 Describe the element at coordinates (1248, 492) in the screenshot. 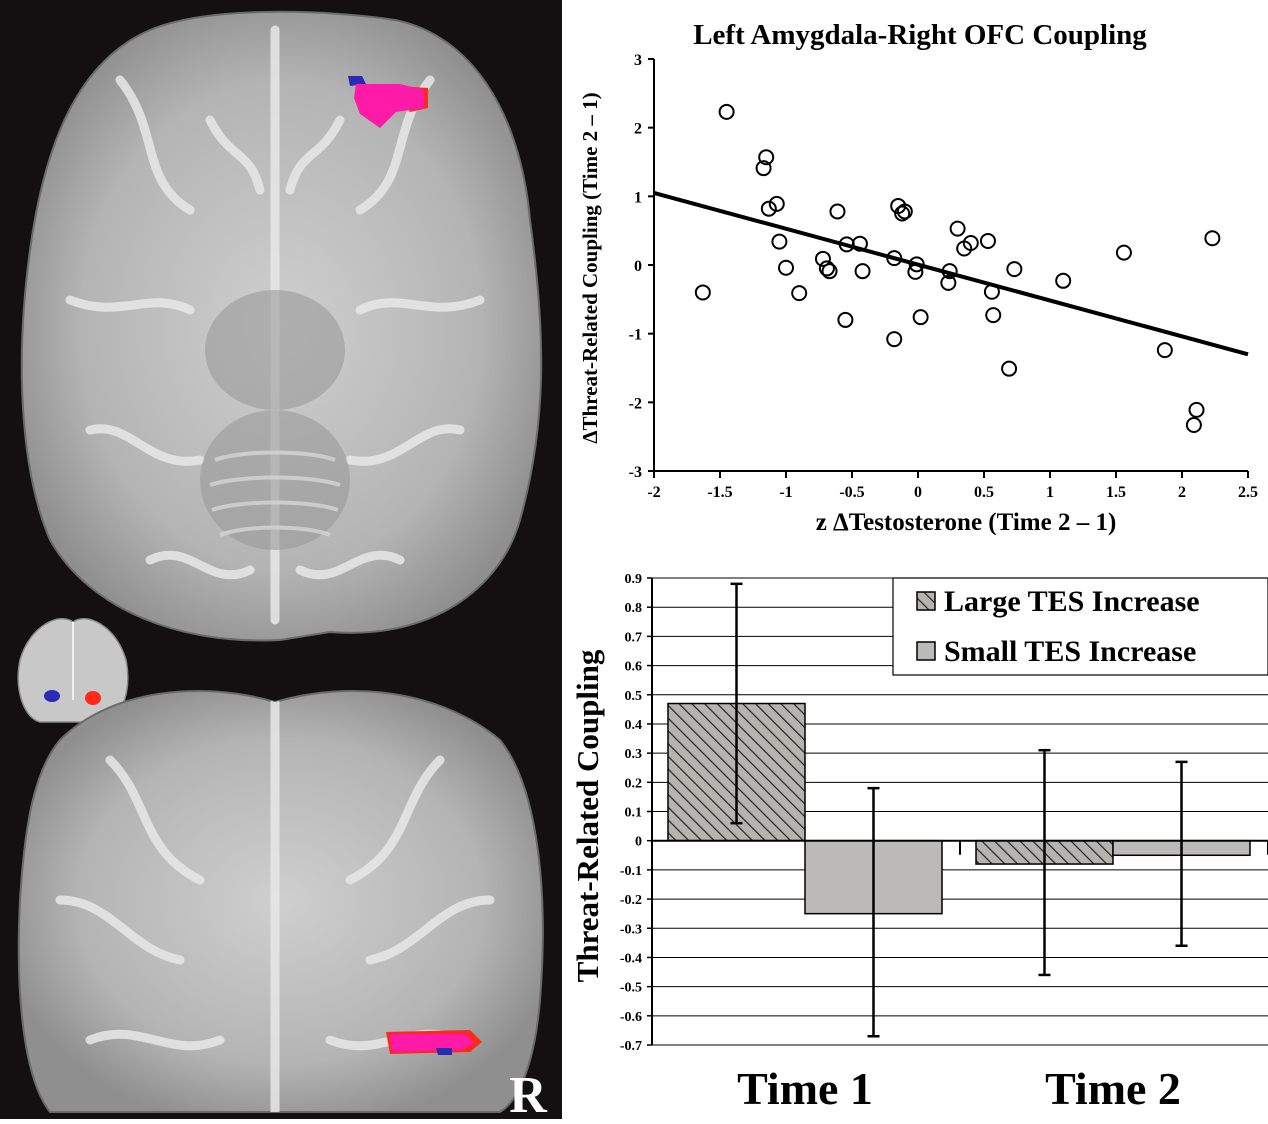

I see `scatter-x-tick-label: 2.5` at that location.